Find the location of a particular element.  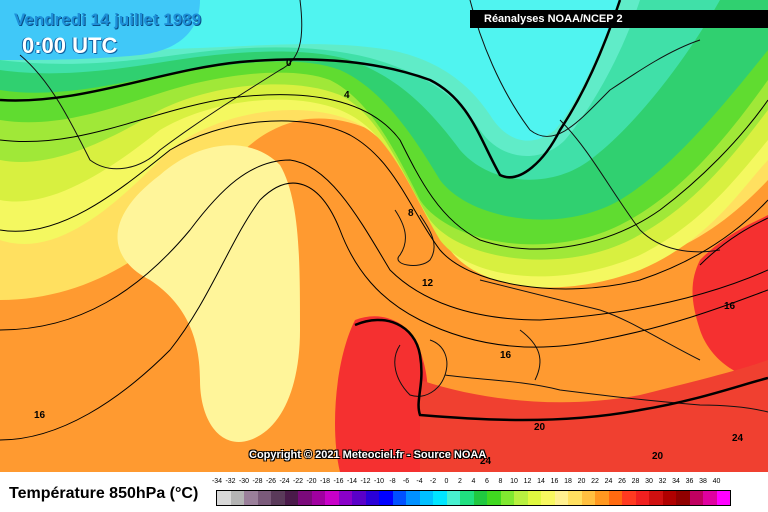

contour-label: 8 is located at coordinates (411, 213).